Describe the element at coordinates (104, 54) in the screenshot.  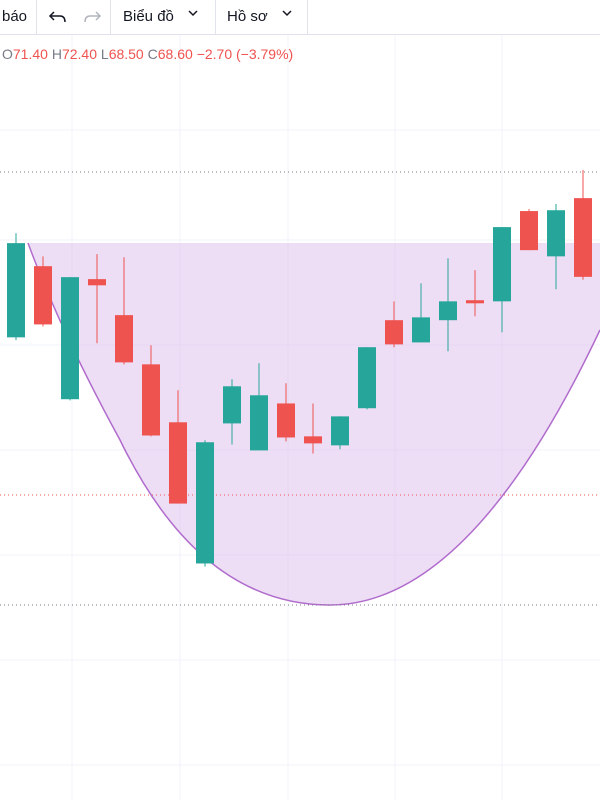
I see `legend-key: L` at that location.